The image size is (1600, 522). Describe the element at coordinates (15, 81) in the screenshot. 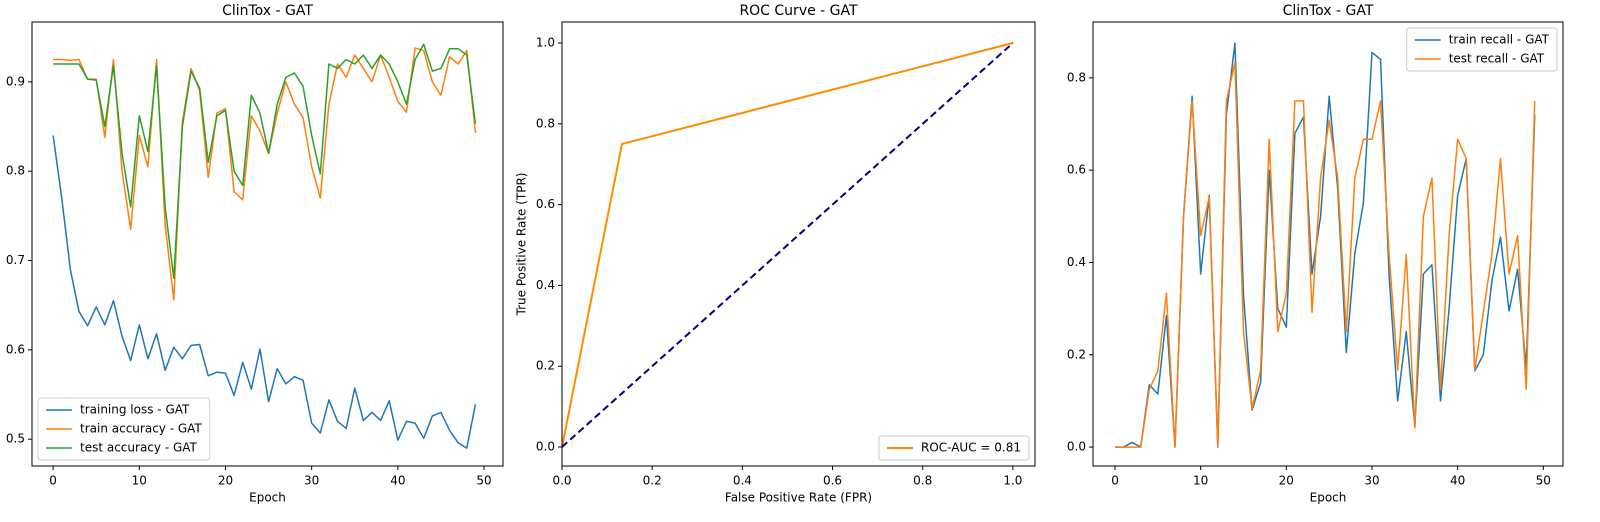

I see `y-tick-label: 0.9` at that location.